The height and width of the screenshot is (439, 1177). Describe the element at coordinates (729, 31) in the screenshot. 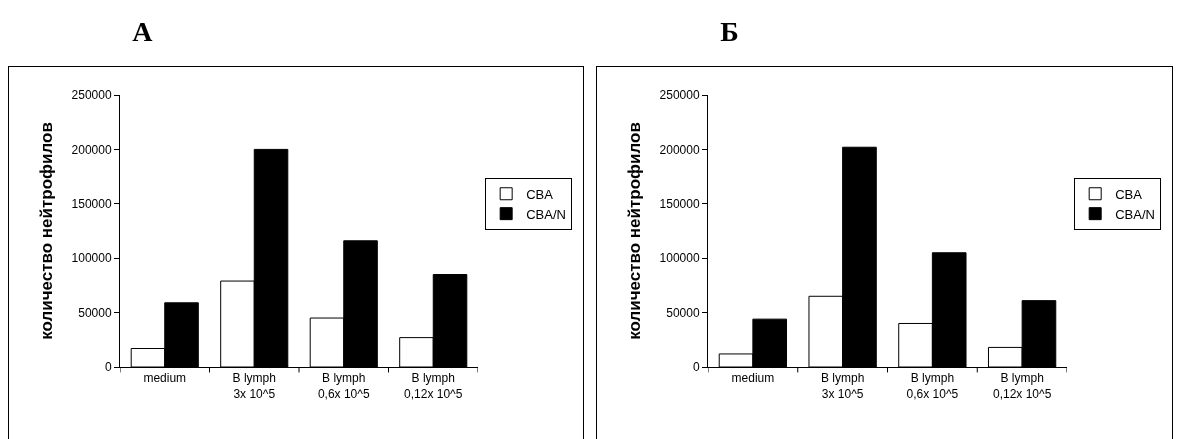

I see `chart-title: Б` at that location.